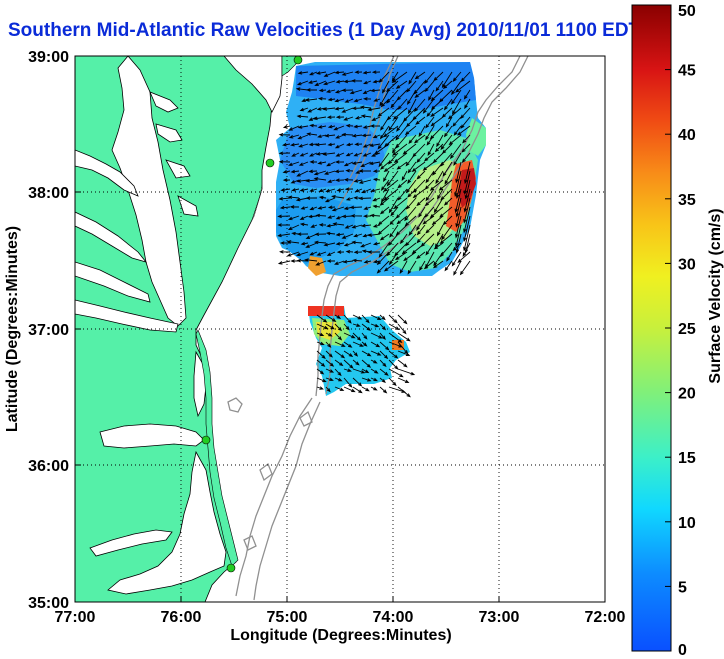 Image resolution: width=724 pixels, height=659 pixels. What do you see at coordinates (127, 316) in the screenshot?
I see `james-river` at bounding box center [127, 316].